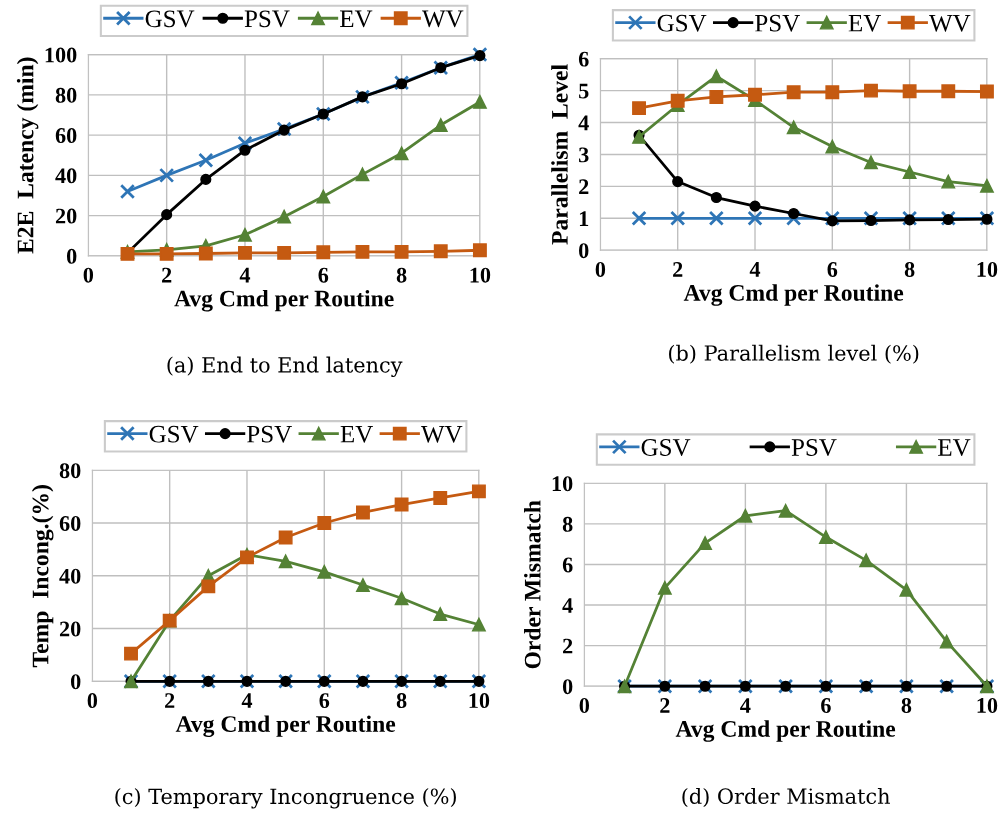 Image resolution: width=1004 pixels, height=815 pixels. Describe the element at coordinates (42, 576) in the screenshot. I see `y-axis-title: Temp Incong.(%)` at that location.